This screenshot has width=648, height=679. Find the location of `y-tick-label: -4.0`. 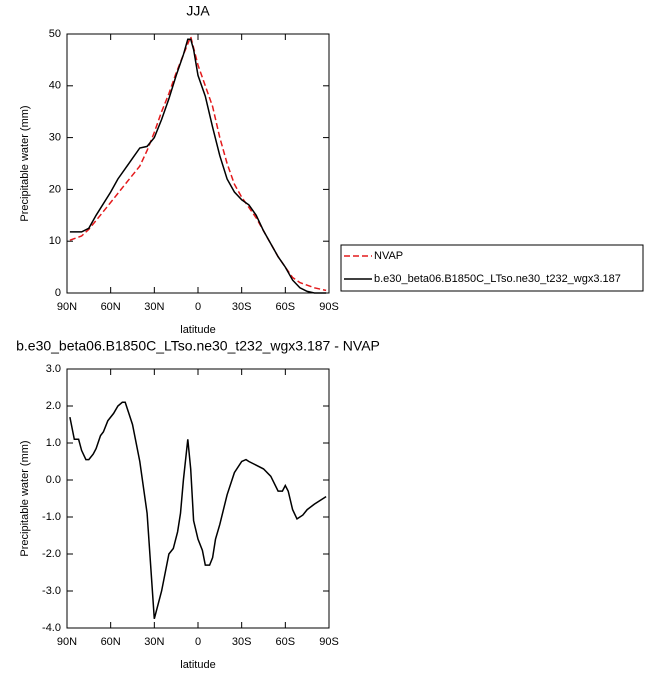

y-tick-label: -4.0 is located at coordinates (51, 628).